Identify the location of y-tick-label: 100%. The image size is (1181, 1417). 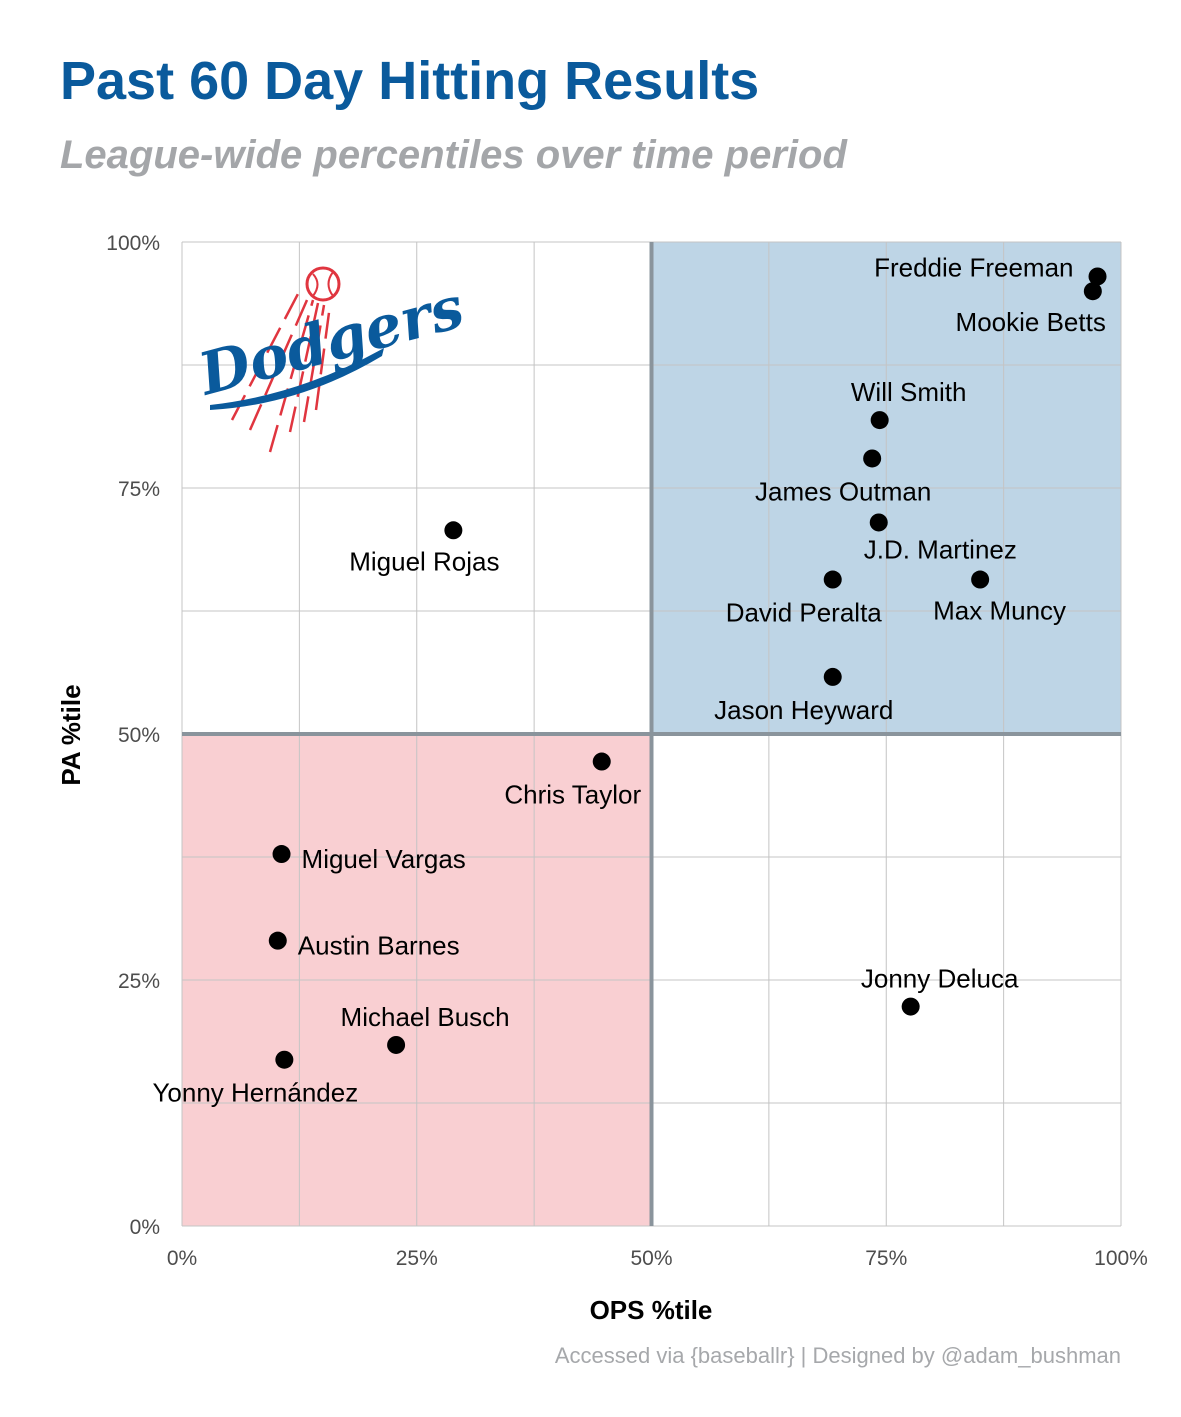
(133, 243).